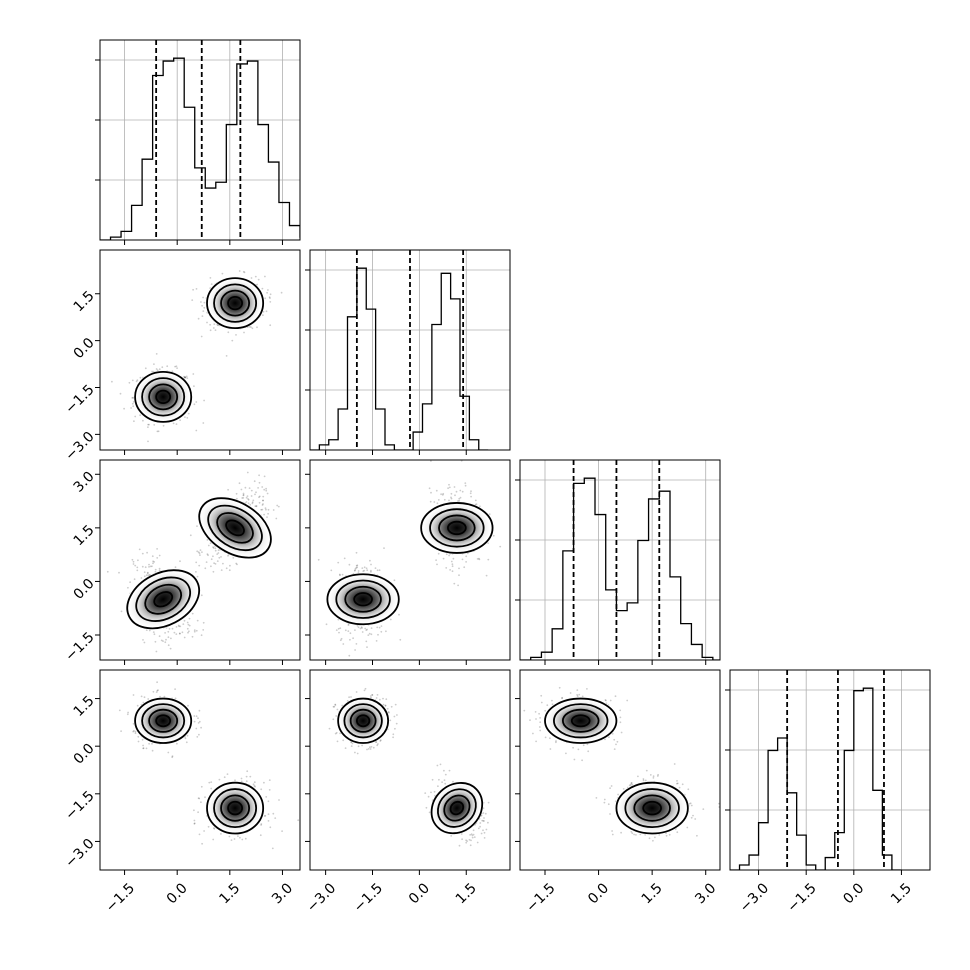 The image size is (970, 970). Describe the element at coordinates (419, 893) in the screenshot. I see `xtick-label-1-2: 0.0` at that location.